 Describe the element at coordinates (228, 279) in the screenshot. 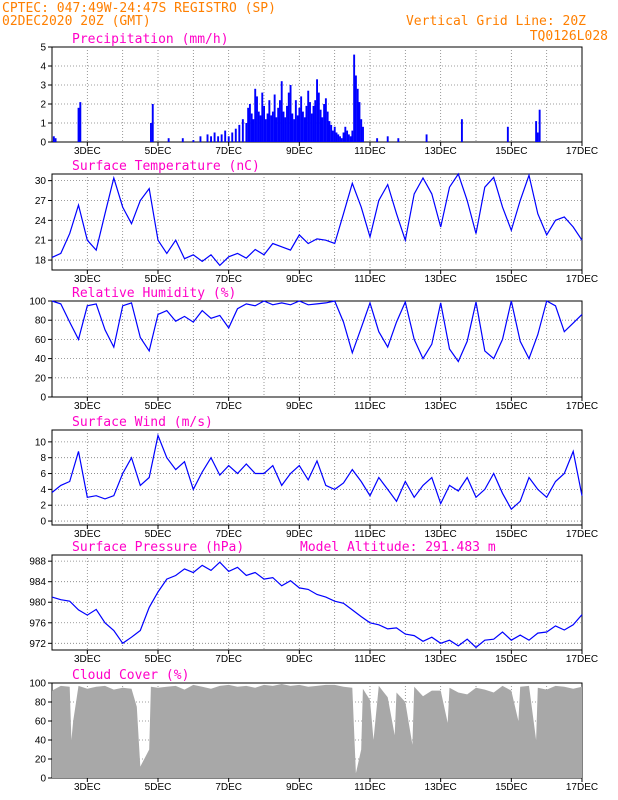

I see `temperature-xtick-label: 7DEC` at that location.